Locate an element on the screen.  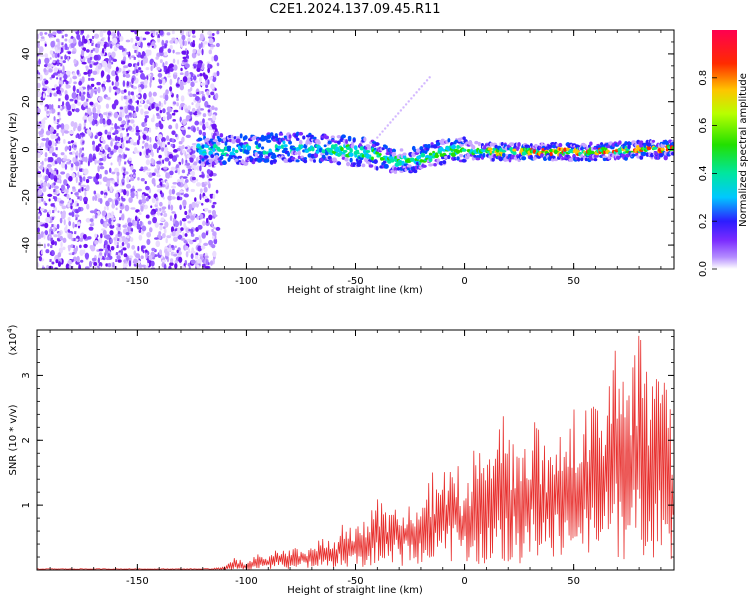
snr-y-label: SNR (10 * v/v) is located at coordinates (13, 439).